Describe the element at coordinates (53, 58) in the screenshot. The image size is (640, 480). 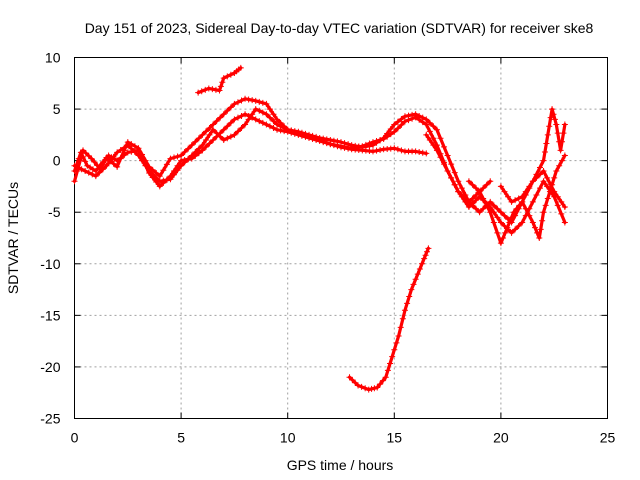
I see `y-tick-label: 10` at that location.